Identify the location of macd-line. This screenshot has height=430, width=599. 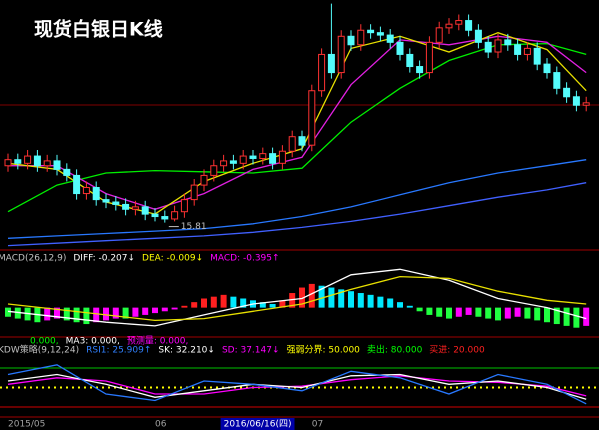
(297, 297).